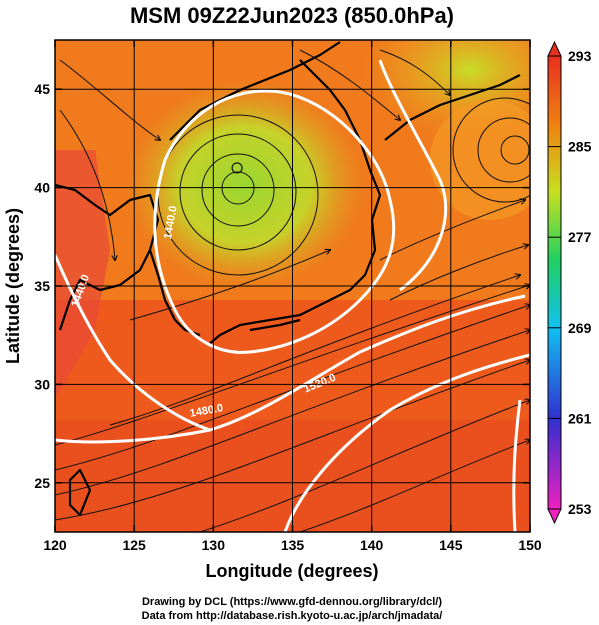 This screenshot has width=599, height=625. Describe the element at coordinates (42, 188) in the screenshot. I see `y-tick-label: 40` at that location.